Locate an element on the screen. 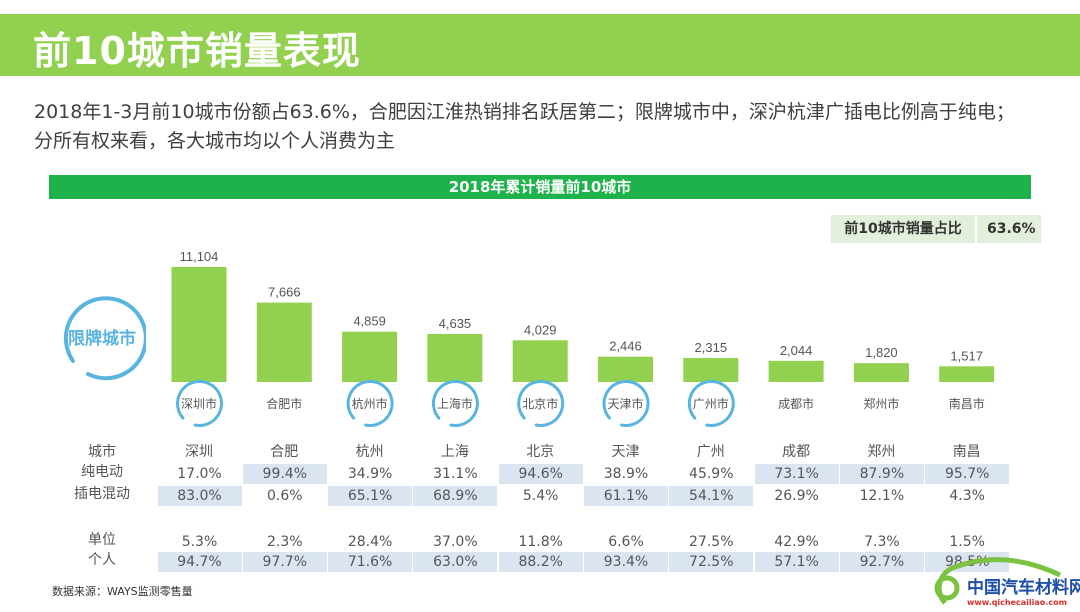 This screenshot has width=1080, height=612. svg-text: www.qichecailiao.com is located at coordinates (1017, 602).